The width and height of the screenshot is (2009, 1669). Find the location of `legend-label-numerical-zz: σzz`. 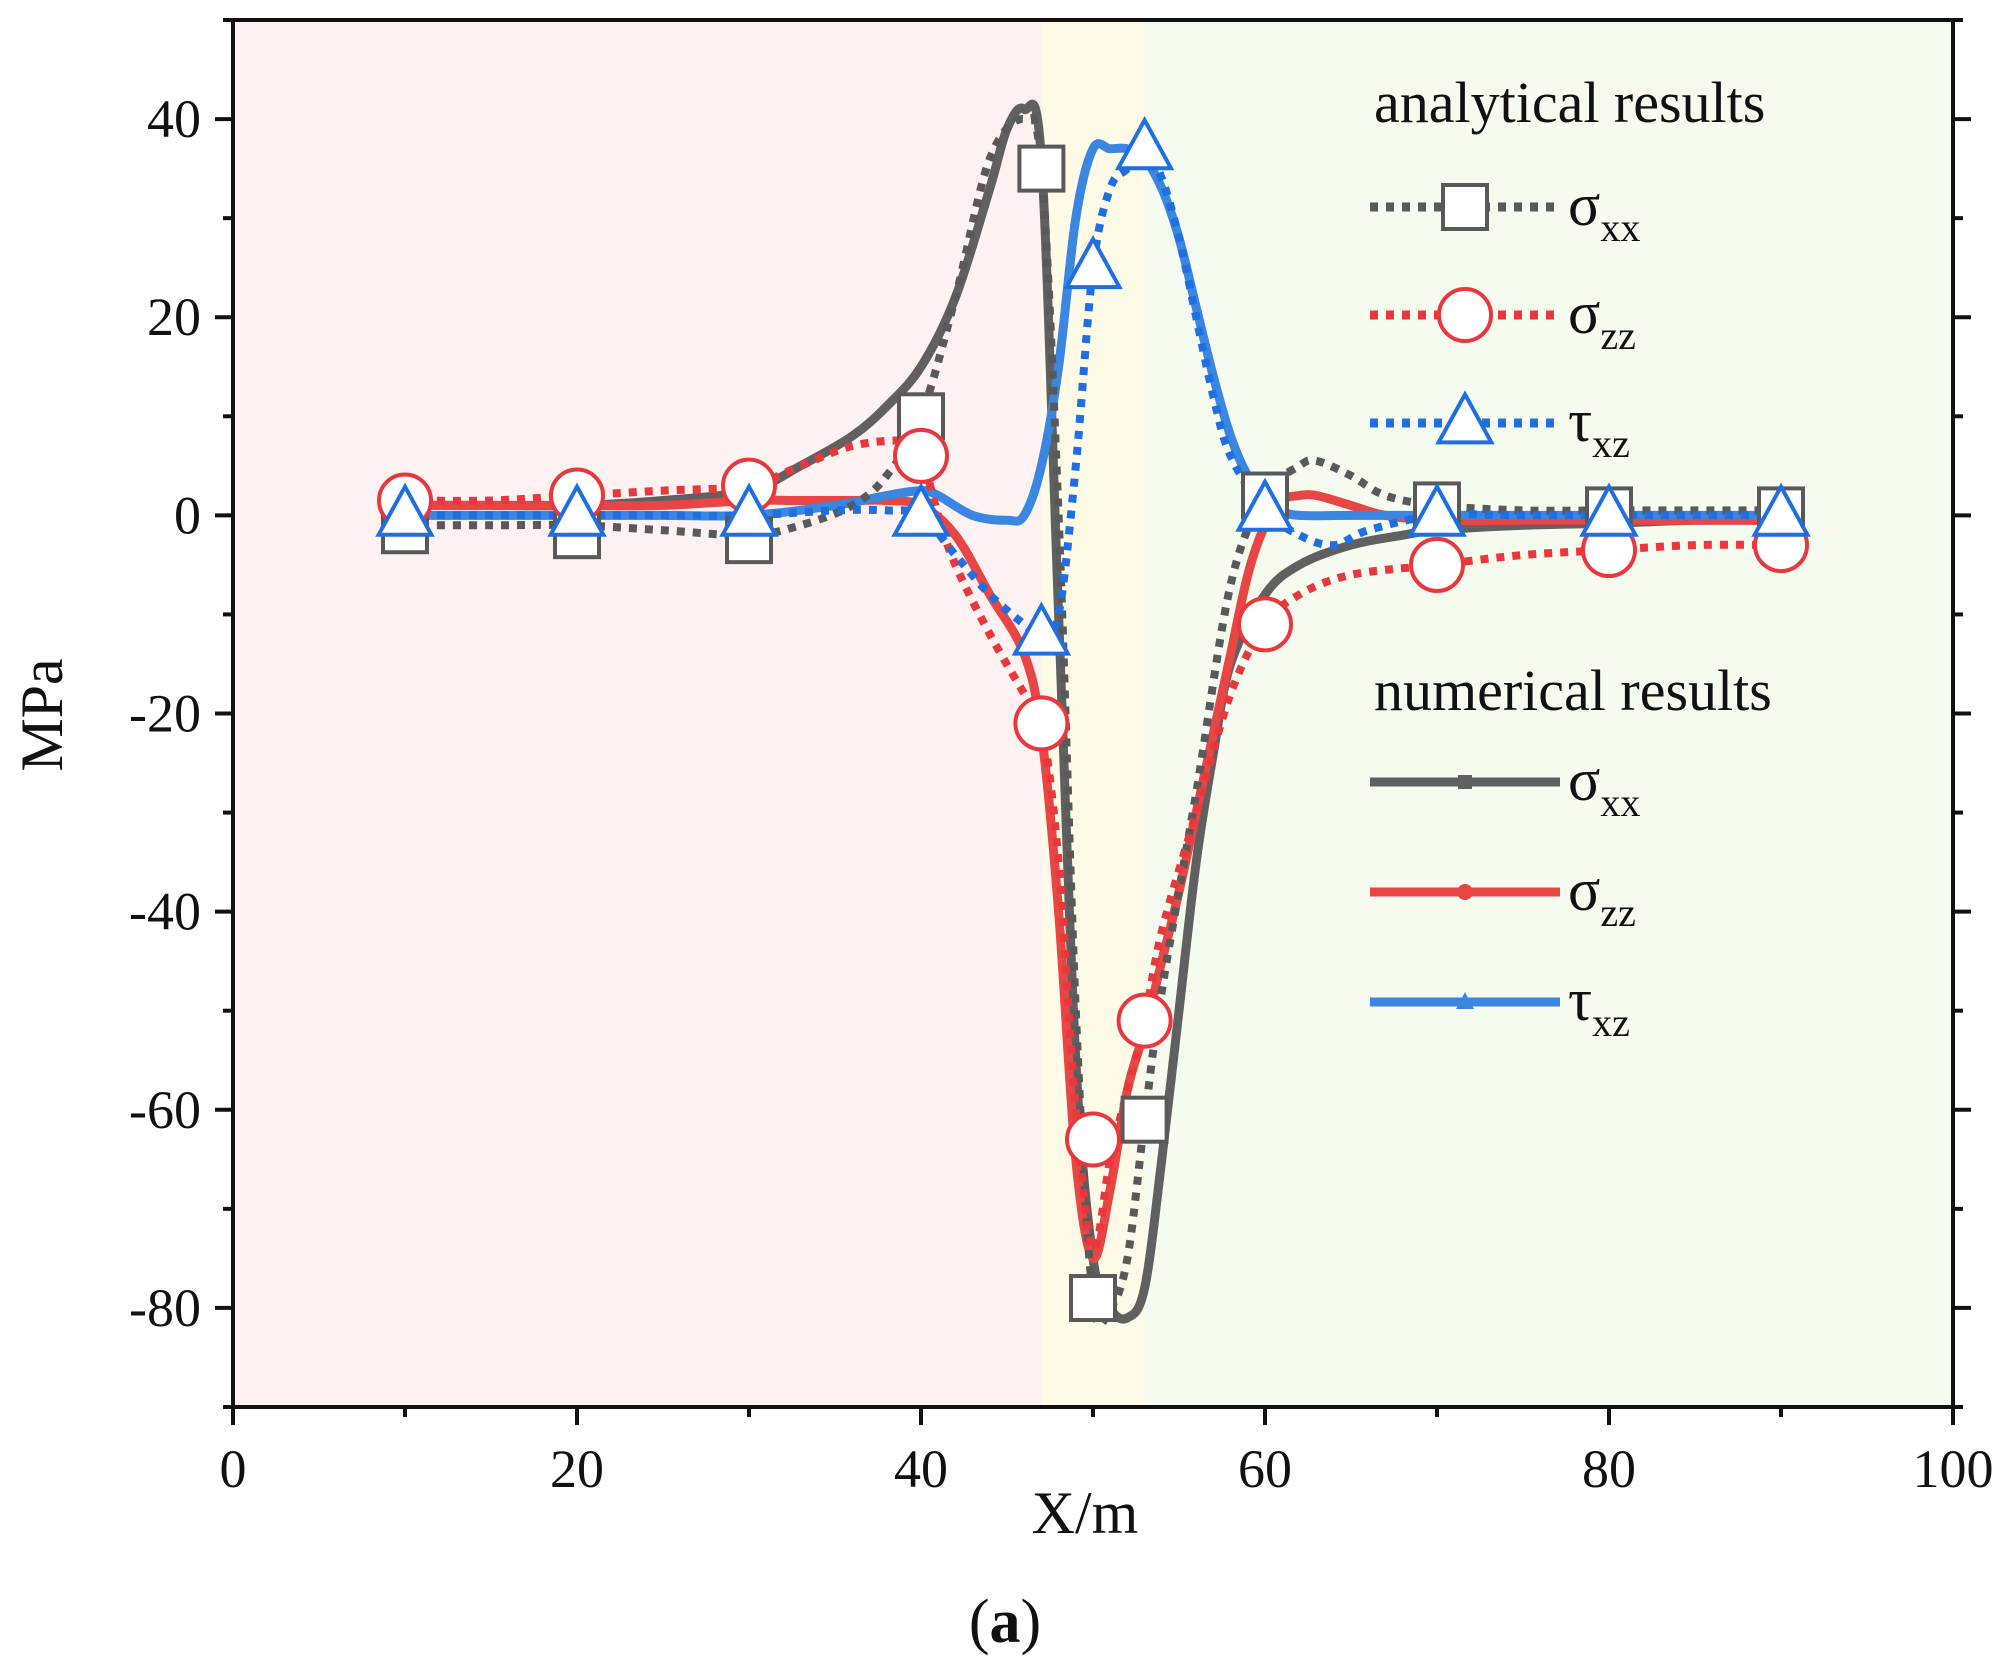

legend-label-numerical-zz: σzz is located at coordinates (1602, 896).